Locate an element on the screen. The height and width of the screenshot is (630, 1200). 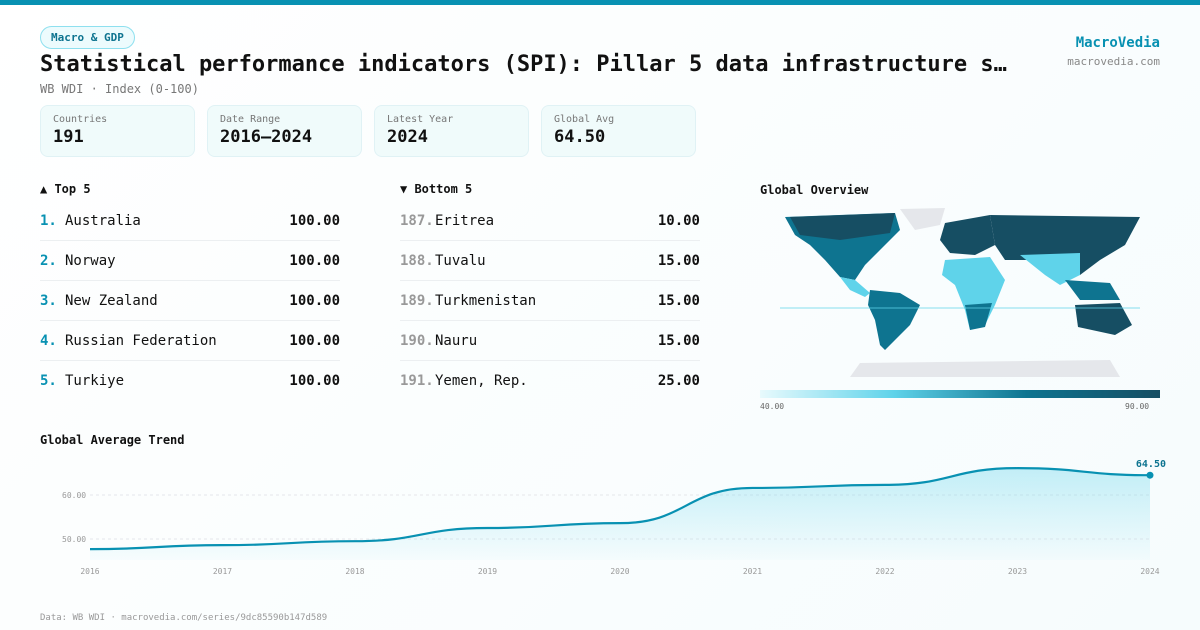
chart-title: Global Average Trend is located at coordinates (112, 440).